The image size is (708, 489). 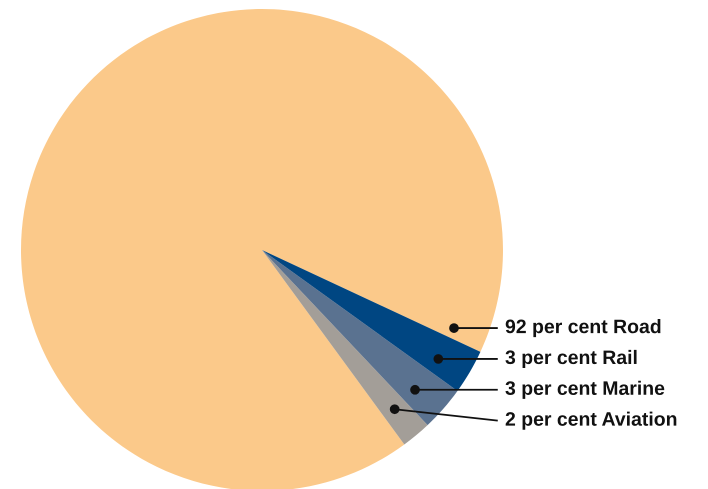 I want to click on slice-label: 92 per cent Road, so click(x=583, y=328).